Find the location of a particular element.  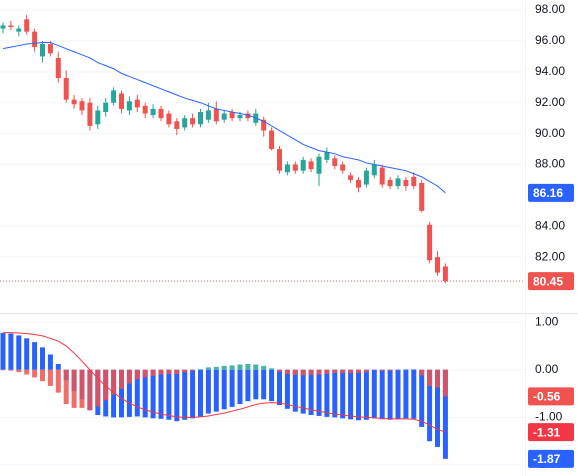

y-tick-label: 90.00 is located at coordinates (550, 133).